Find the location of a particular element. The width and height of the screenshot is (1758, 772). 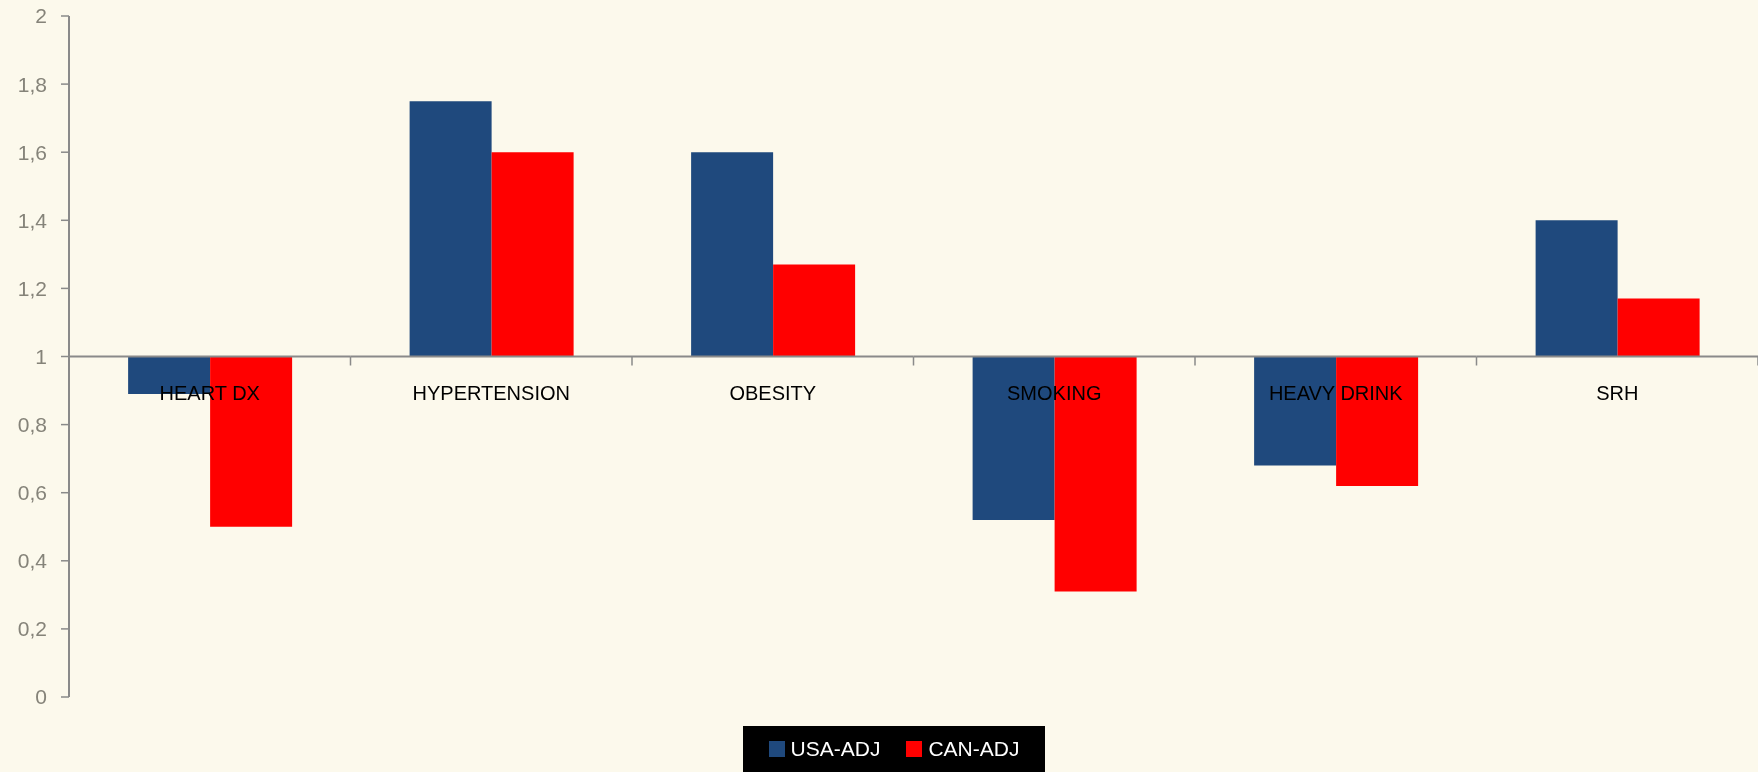

x-tick-label: OBESITY is located at coordinates (773, 392).